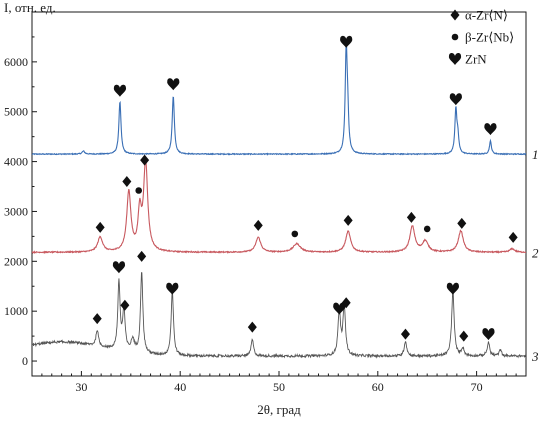  I want to click on x-tick-label: 70, so click(477, 387).